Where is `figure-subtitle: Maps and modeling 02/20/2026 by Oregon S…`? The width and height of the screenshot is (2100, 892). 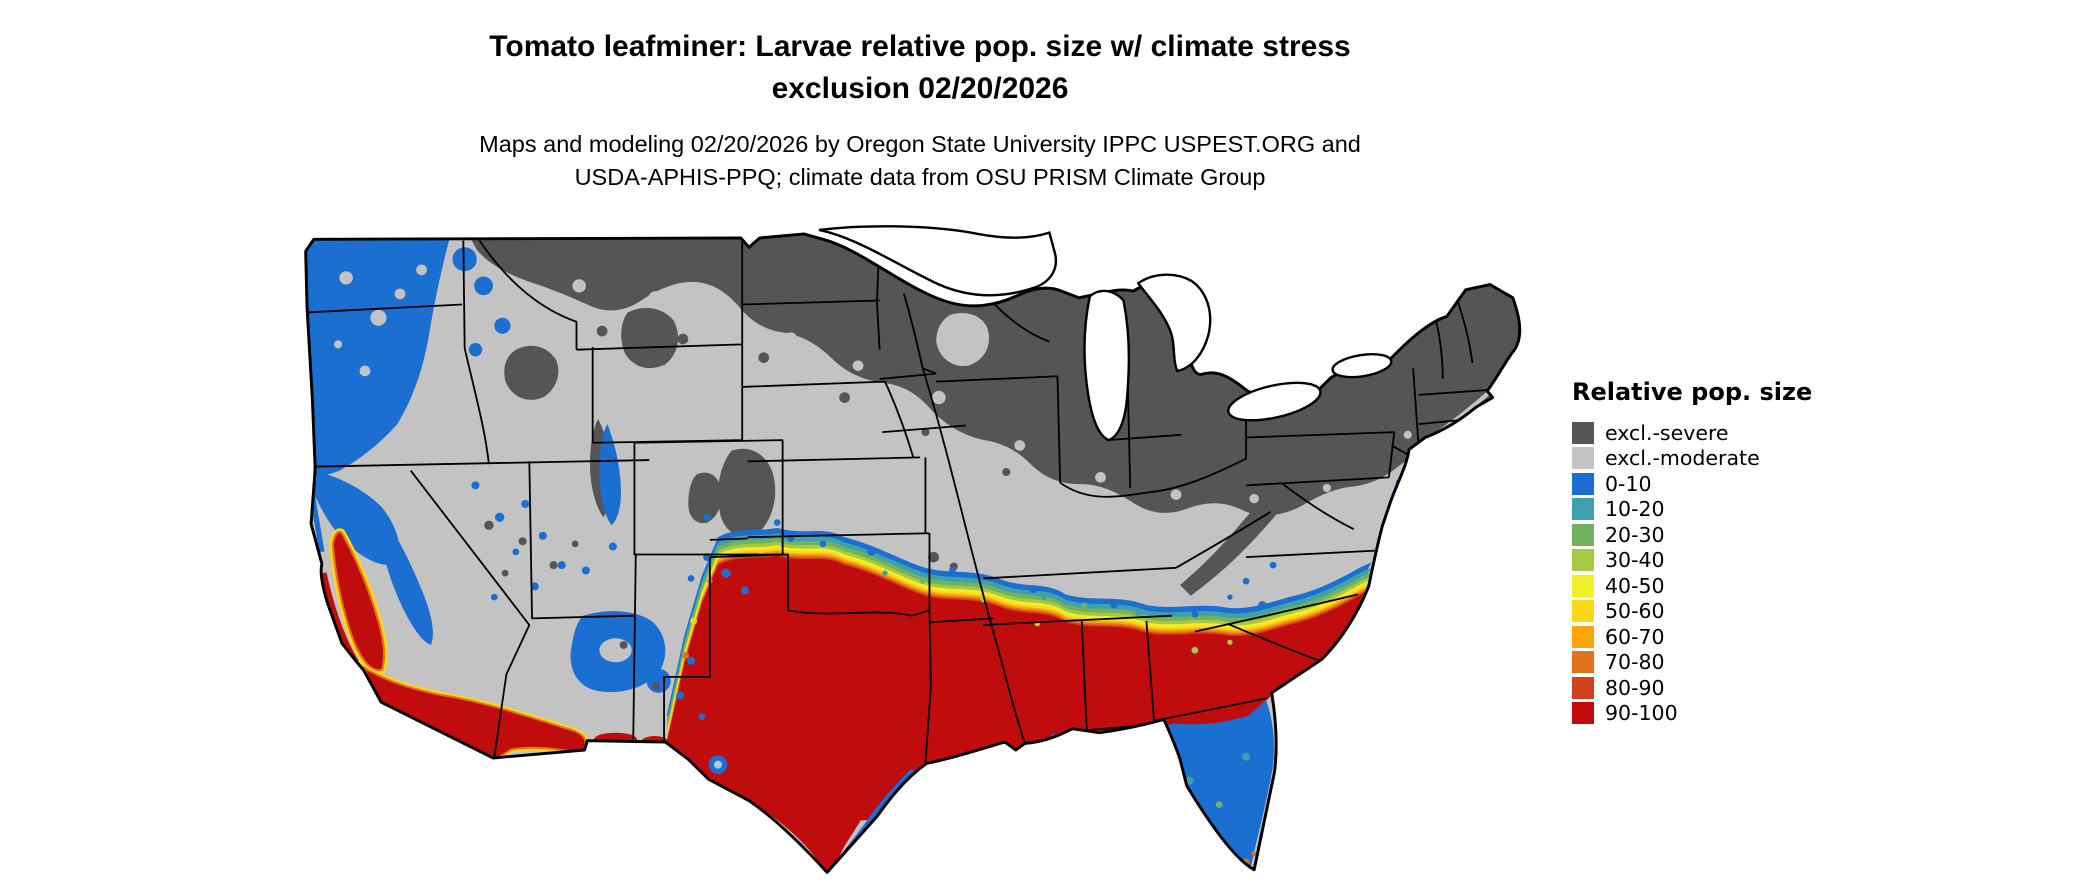
figure-subtitle: Maps and modeling 02/20/2026 by Oregon S… is located at coordinates (920, 161).